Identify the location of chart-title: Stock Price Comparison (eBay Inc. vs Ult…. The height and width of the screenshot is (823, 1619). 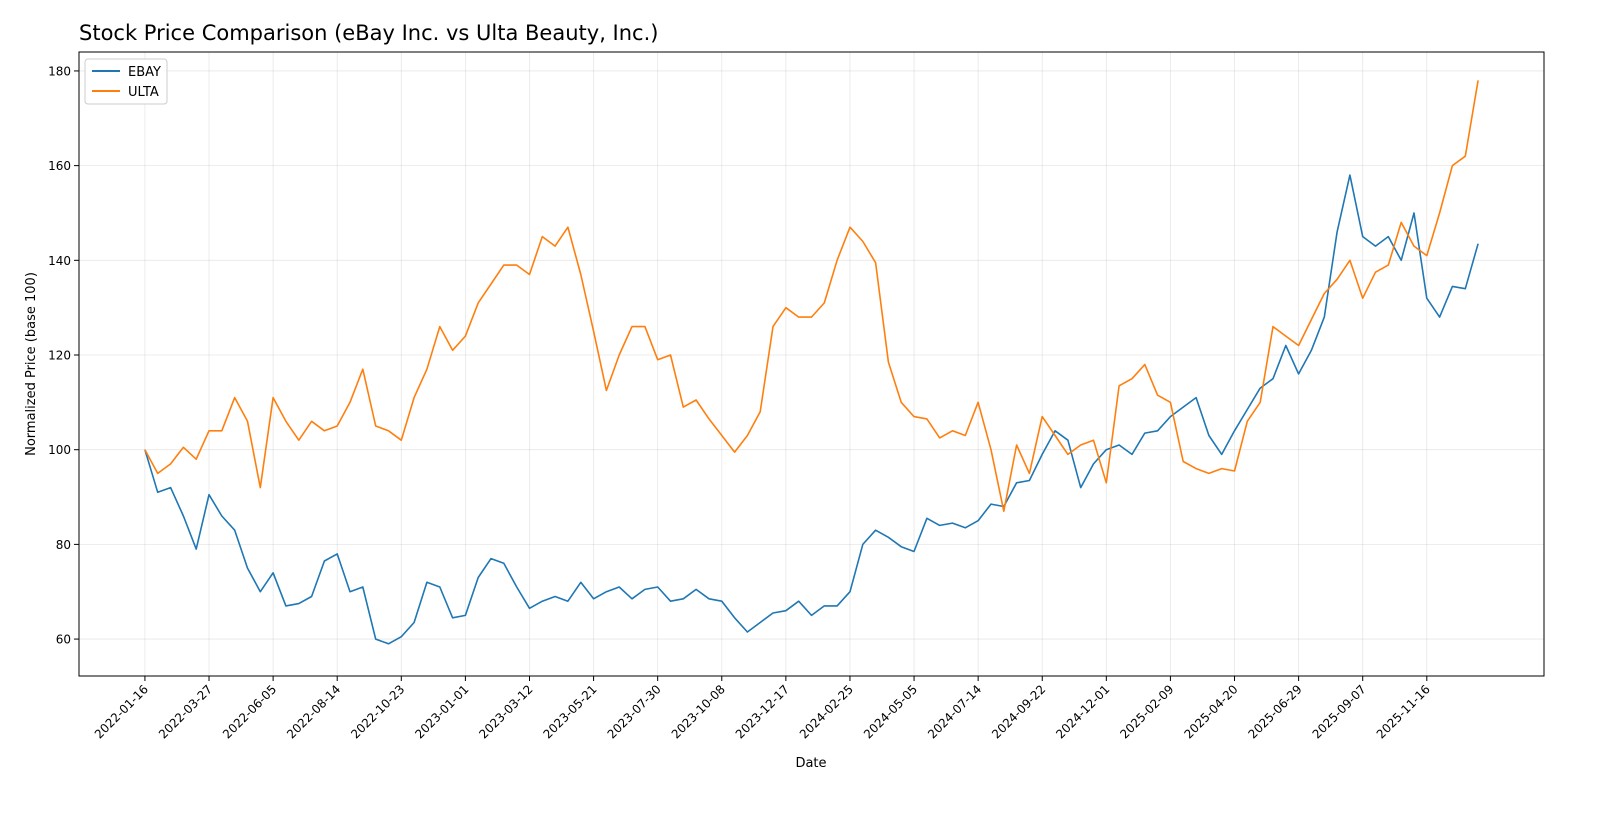
(368, 33).